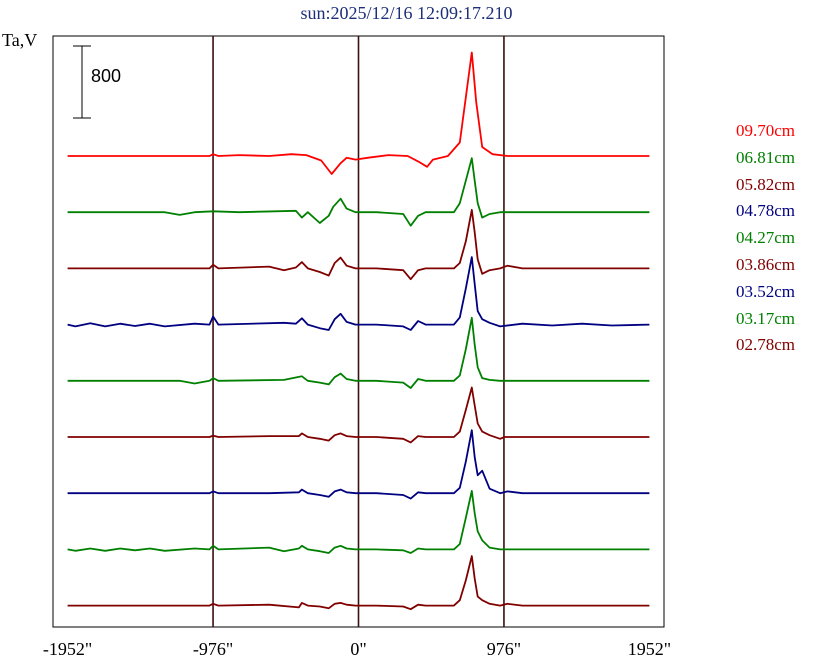 Image resolution: width=813 pixels, height=662 pixels. I want to click on series-line-04.78cm, so click(358, 293).